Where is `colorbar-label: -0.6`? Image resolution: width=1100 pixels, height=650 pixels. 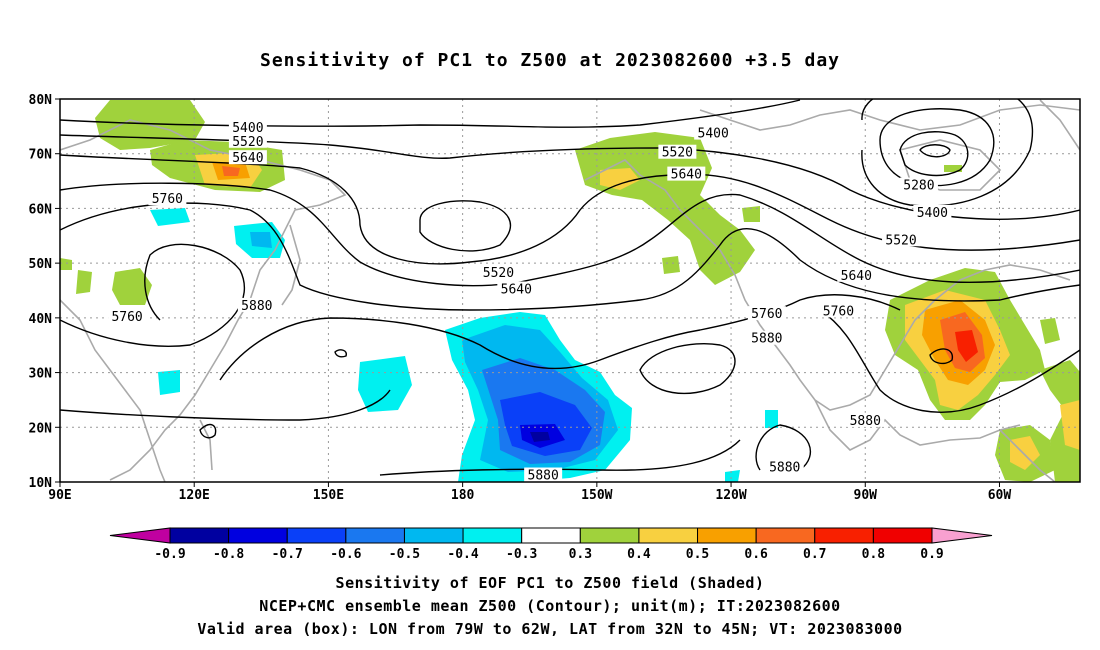
colorbar-label: -0.6 is located at coordinates (345, 554).